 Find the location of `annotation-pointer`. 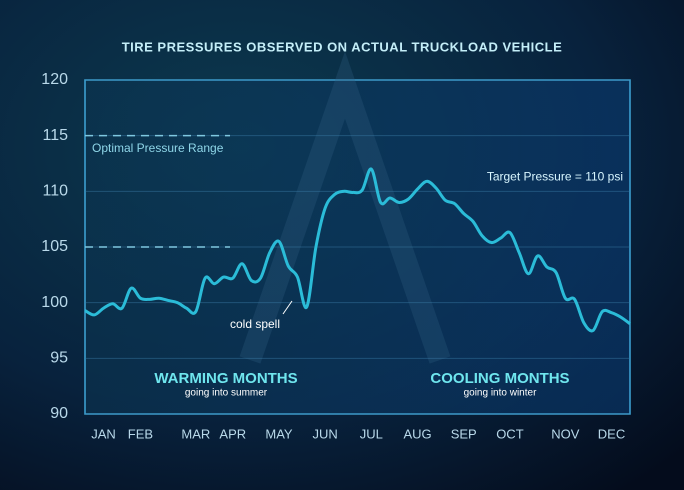

annotation-pointer is located at coordinates (287, 307).